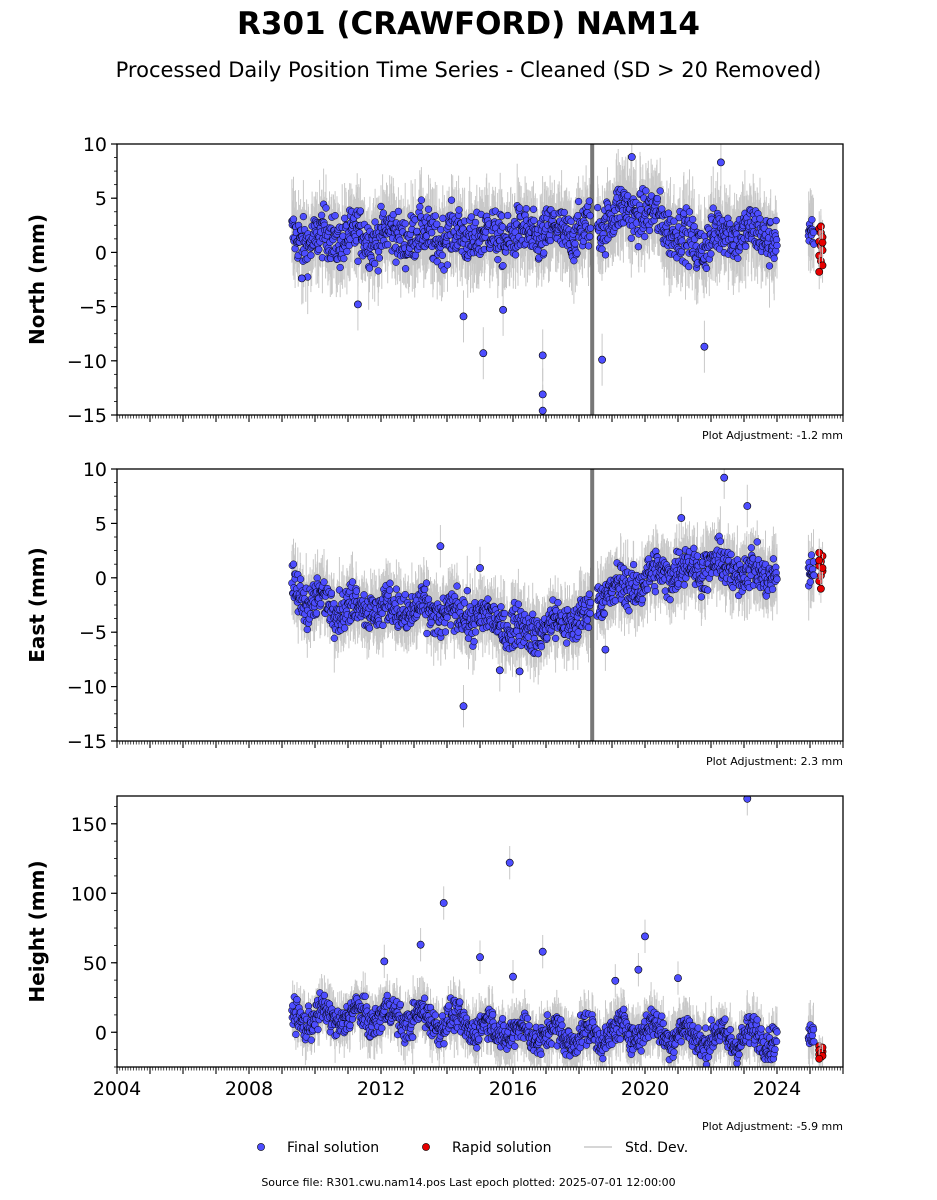 This screenshot has width=937, height=1200. I want to click on rapid-solution-points, so click(821, 249).